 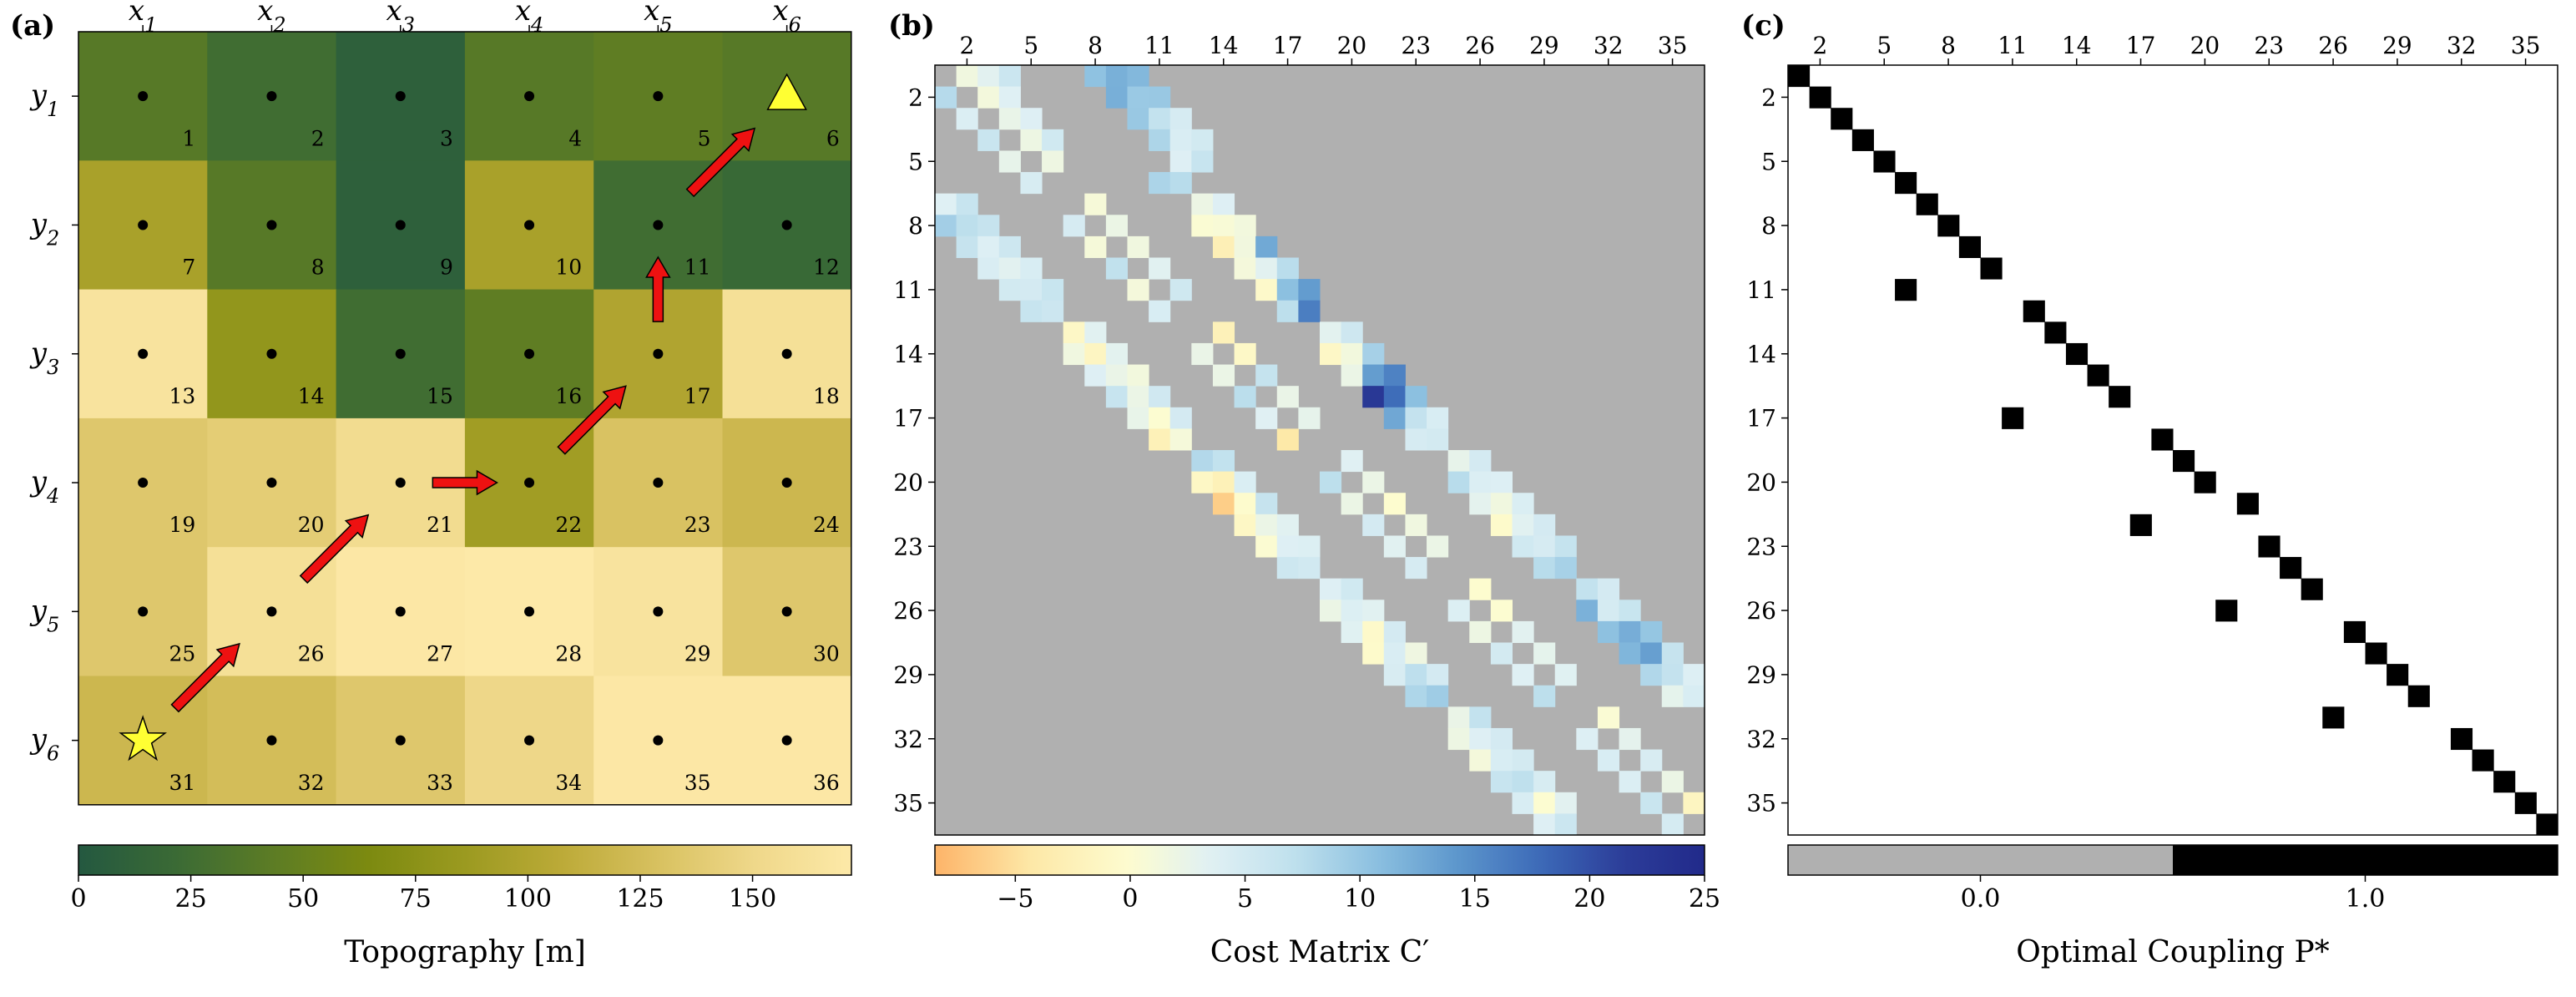 What do you see at coordinates (2366, 898) in the screenshot?
I see `colorbar-tick-label: 1.0` at bounding box center [2366, 898].